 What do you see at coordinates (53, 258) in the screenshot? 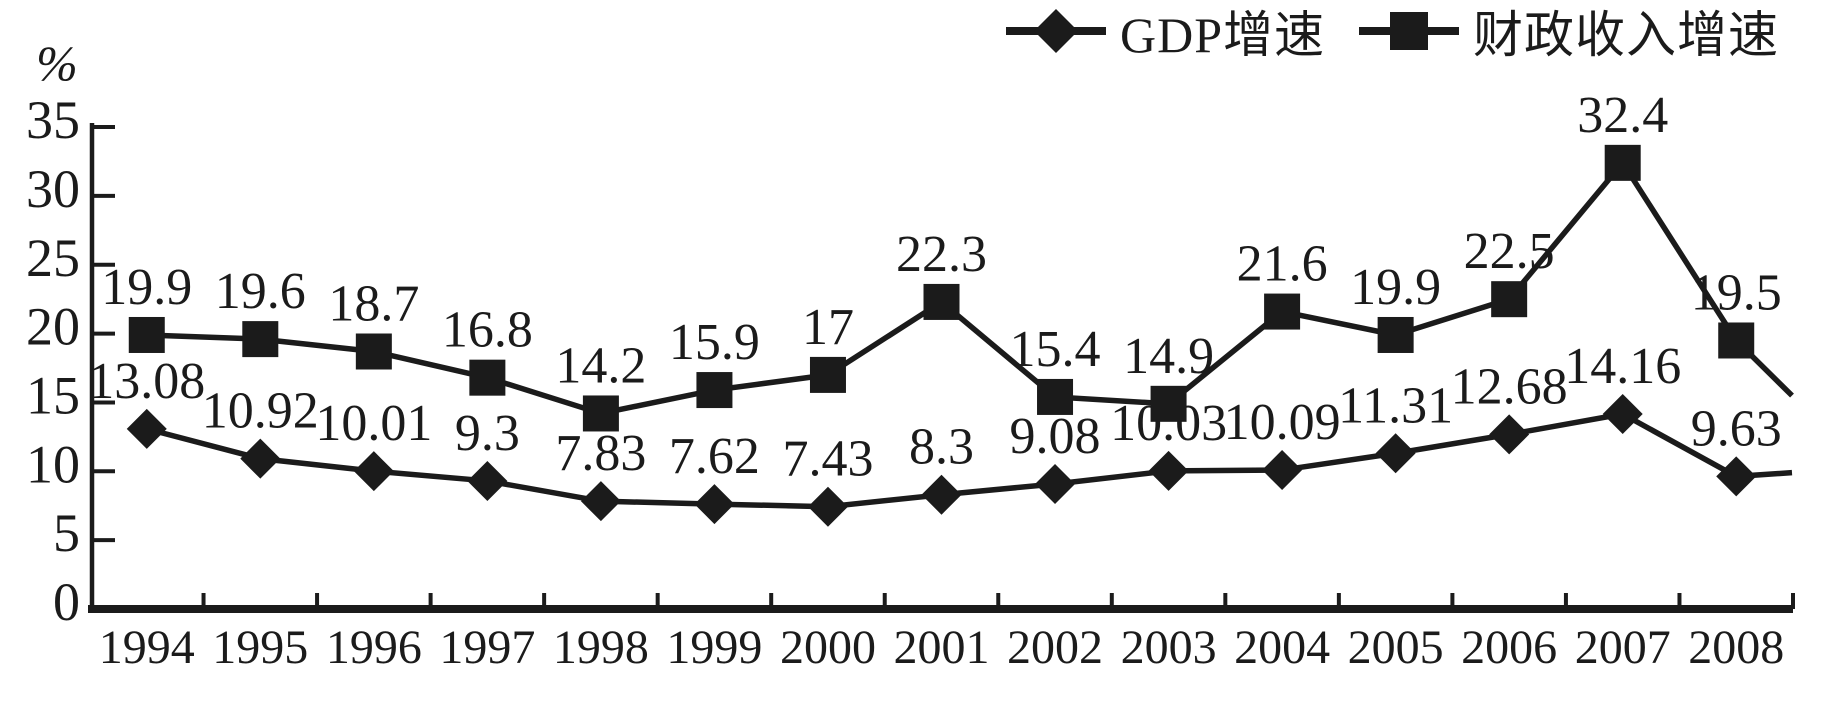
I see `y-tick-label: 25` at bounding box center [53, 258].